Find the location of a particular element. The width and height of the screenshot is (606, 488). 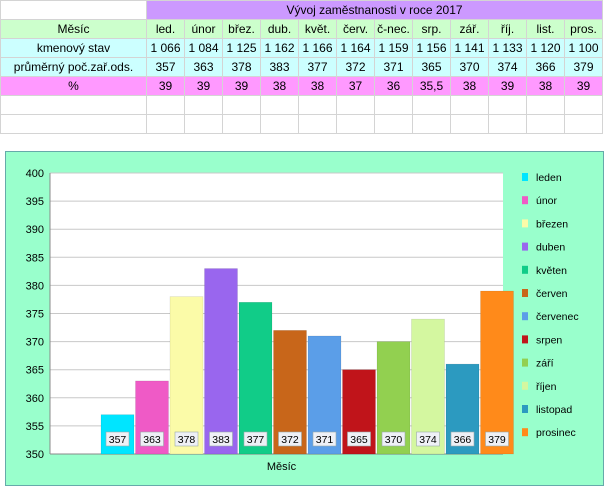

data-cell: 1 120 is located at coordinates (545, 48).